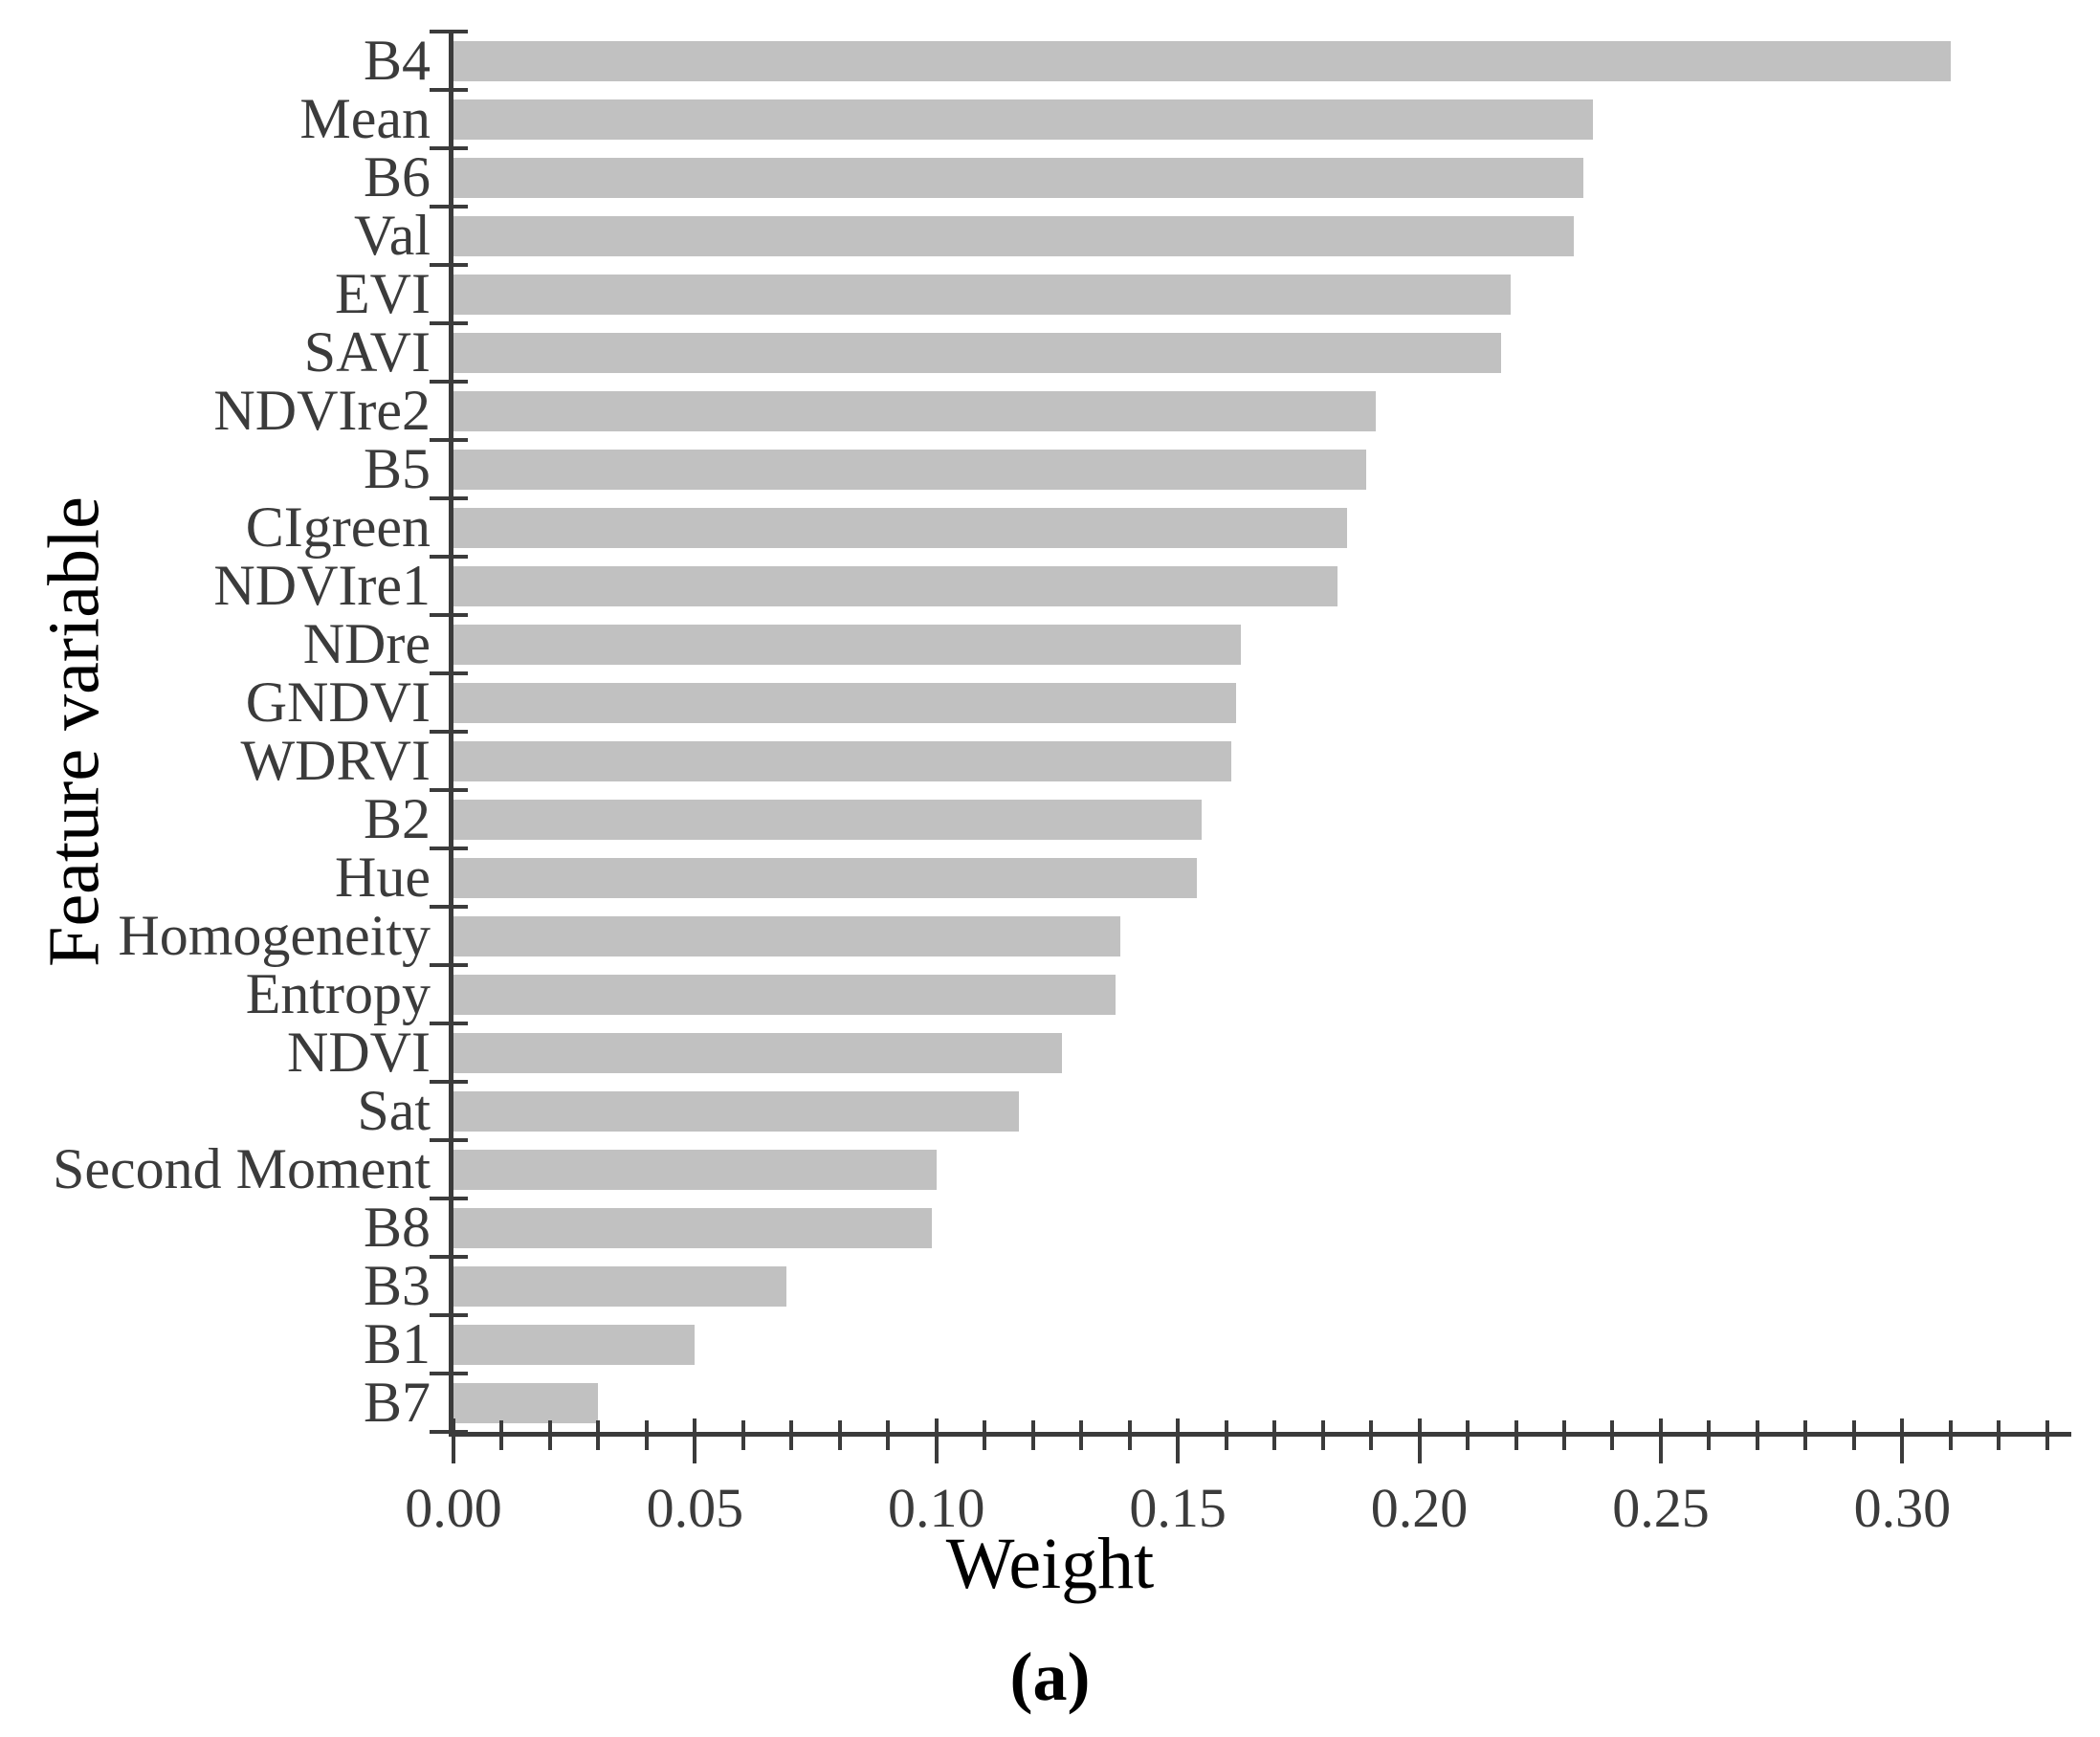 The width and height of the screenshot is (2100, 1737). I want to click on bar-entropy, so click(785, 994).